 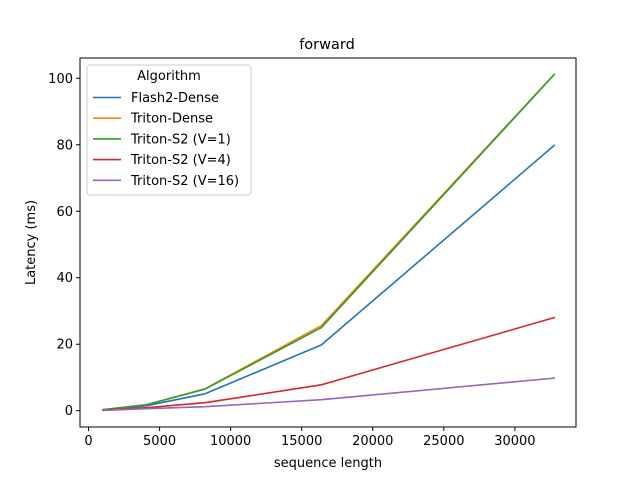 What do you see at coordinates (31, 242) in the screenshot?
I see `y-axis-label: Latency (ms)` at bounding box center [31, 242].